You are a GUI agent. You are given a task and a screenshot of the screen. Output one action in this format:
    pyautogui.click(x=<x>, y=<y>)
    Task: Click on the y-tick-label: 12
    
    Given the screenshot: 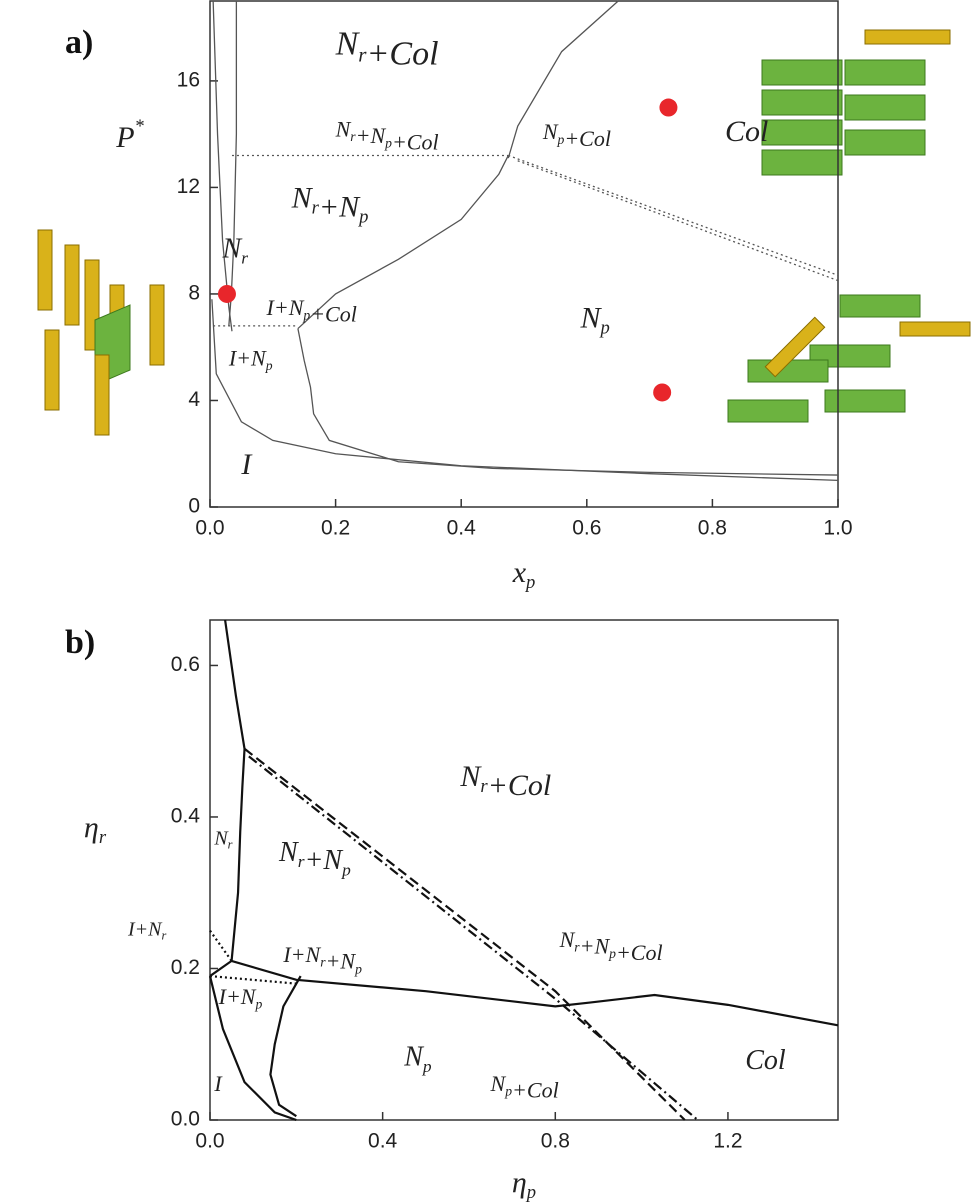 What is the action you would take?
    pyautogui.click(x=188, y=186)
    